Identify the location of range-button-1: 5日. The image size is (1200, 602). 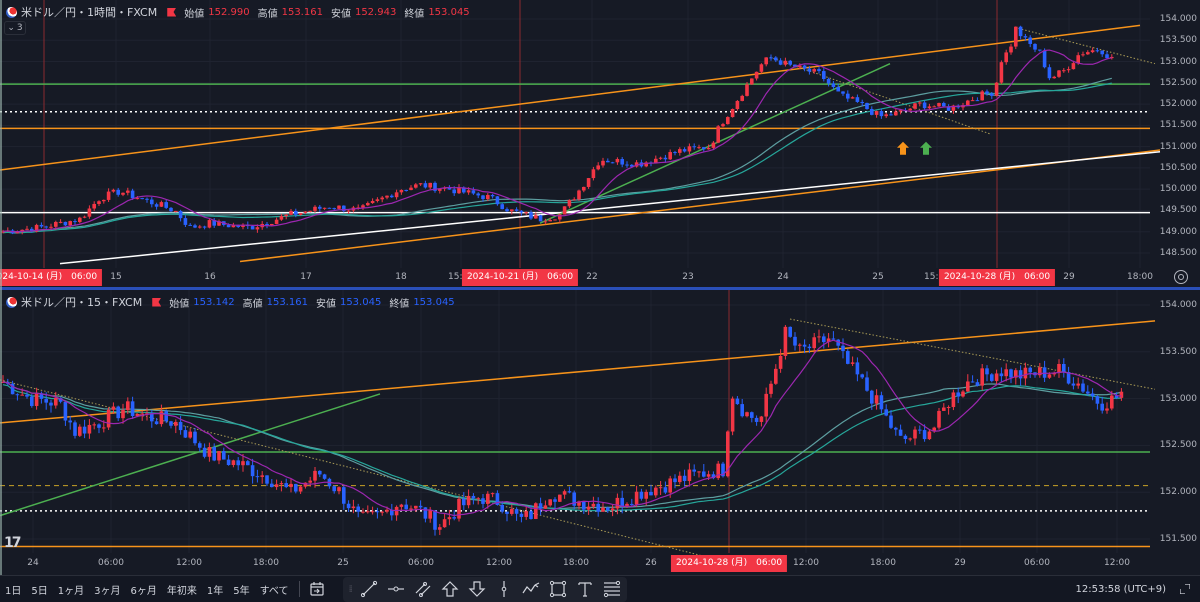
(39, 591).